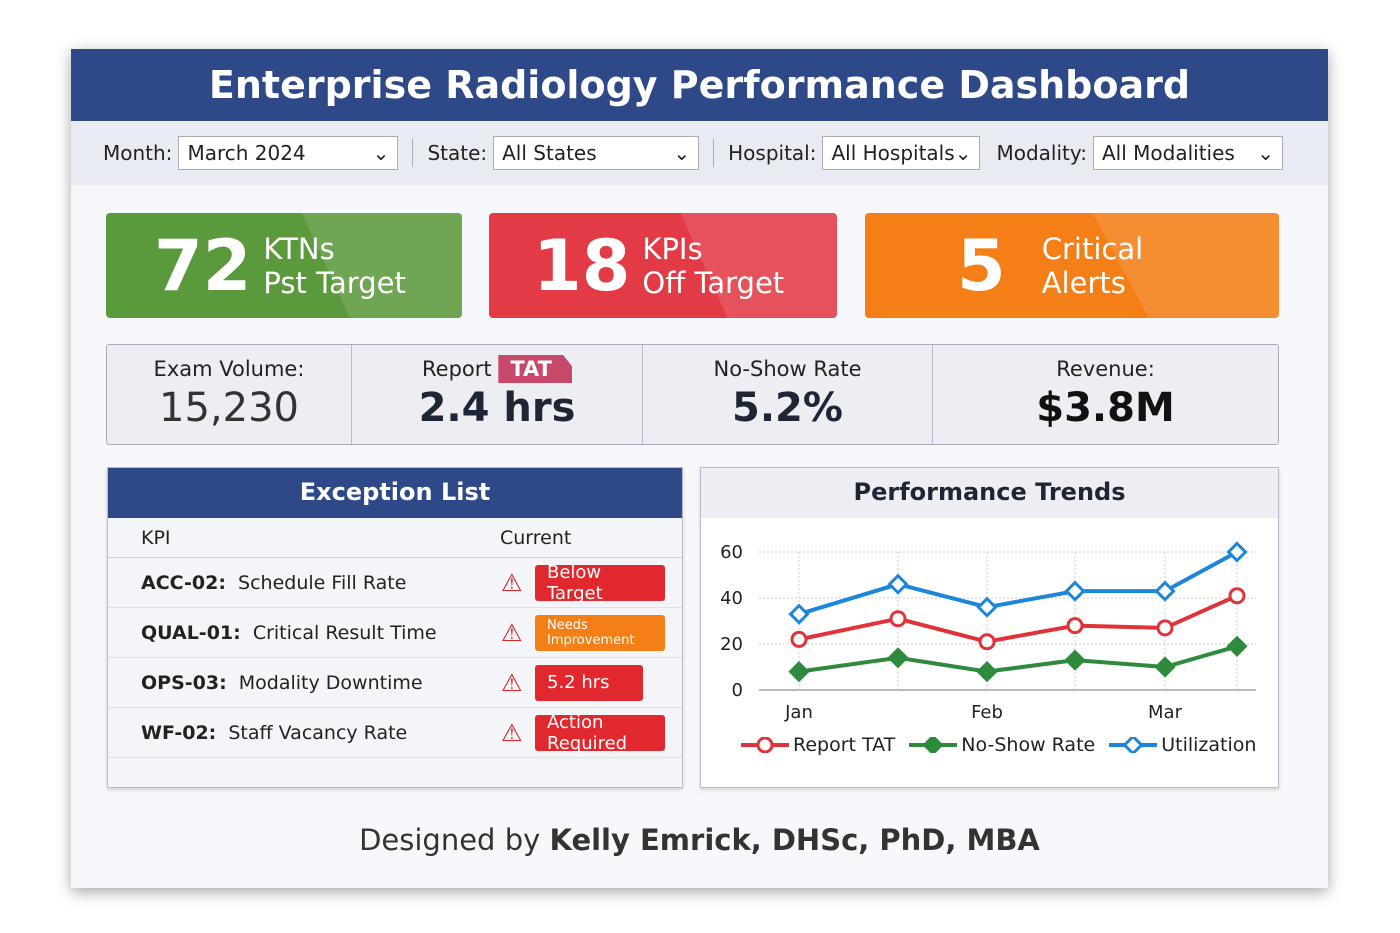  What do you see at coordinates (274, 732) in the screenshot?
I see `kpi-name: WF-02: Staff Vacancy Rate` at bounding box center [274, 732].